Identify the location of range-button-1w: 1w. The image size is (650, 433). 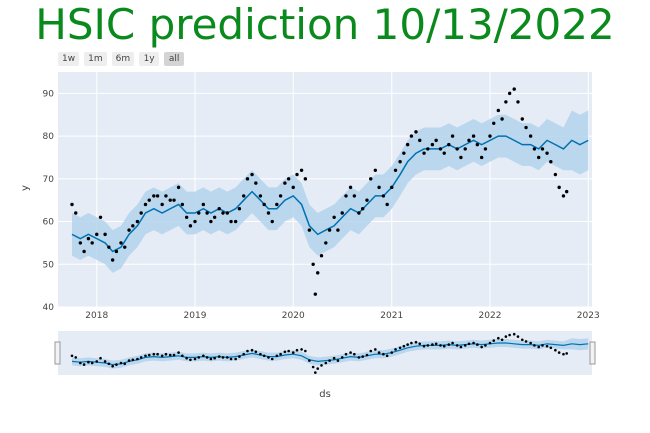
(69, 59).